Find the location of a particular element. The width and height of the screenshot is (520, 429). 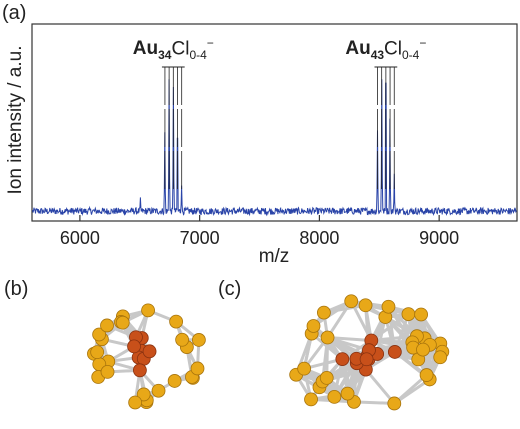

isotope-brackets is located at coordinates (279, 129).